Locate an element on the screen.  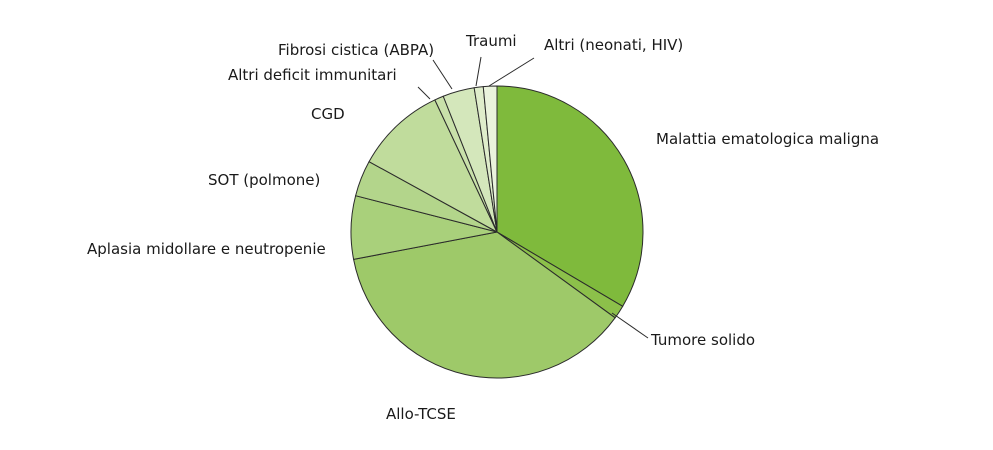
slice-label: Aplasia midollare e neutropenie is located at coordinates (206, 249).